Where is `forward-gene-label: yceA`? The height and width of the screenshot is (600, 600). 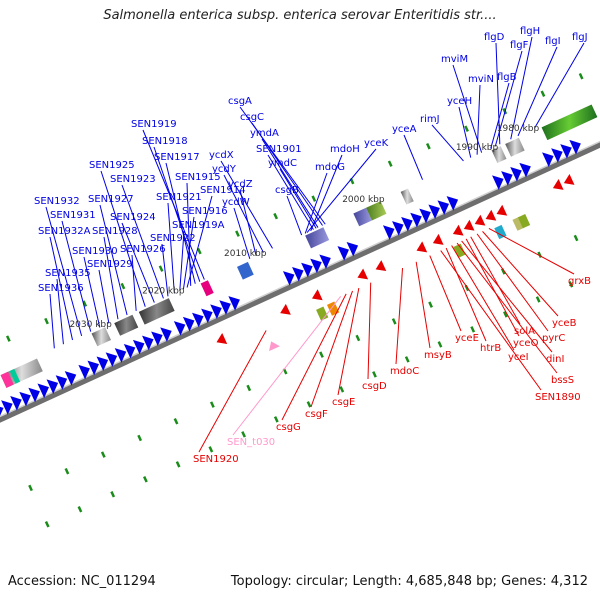
forward-gene-label: yceA is located at coordinates (404, 129).